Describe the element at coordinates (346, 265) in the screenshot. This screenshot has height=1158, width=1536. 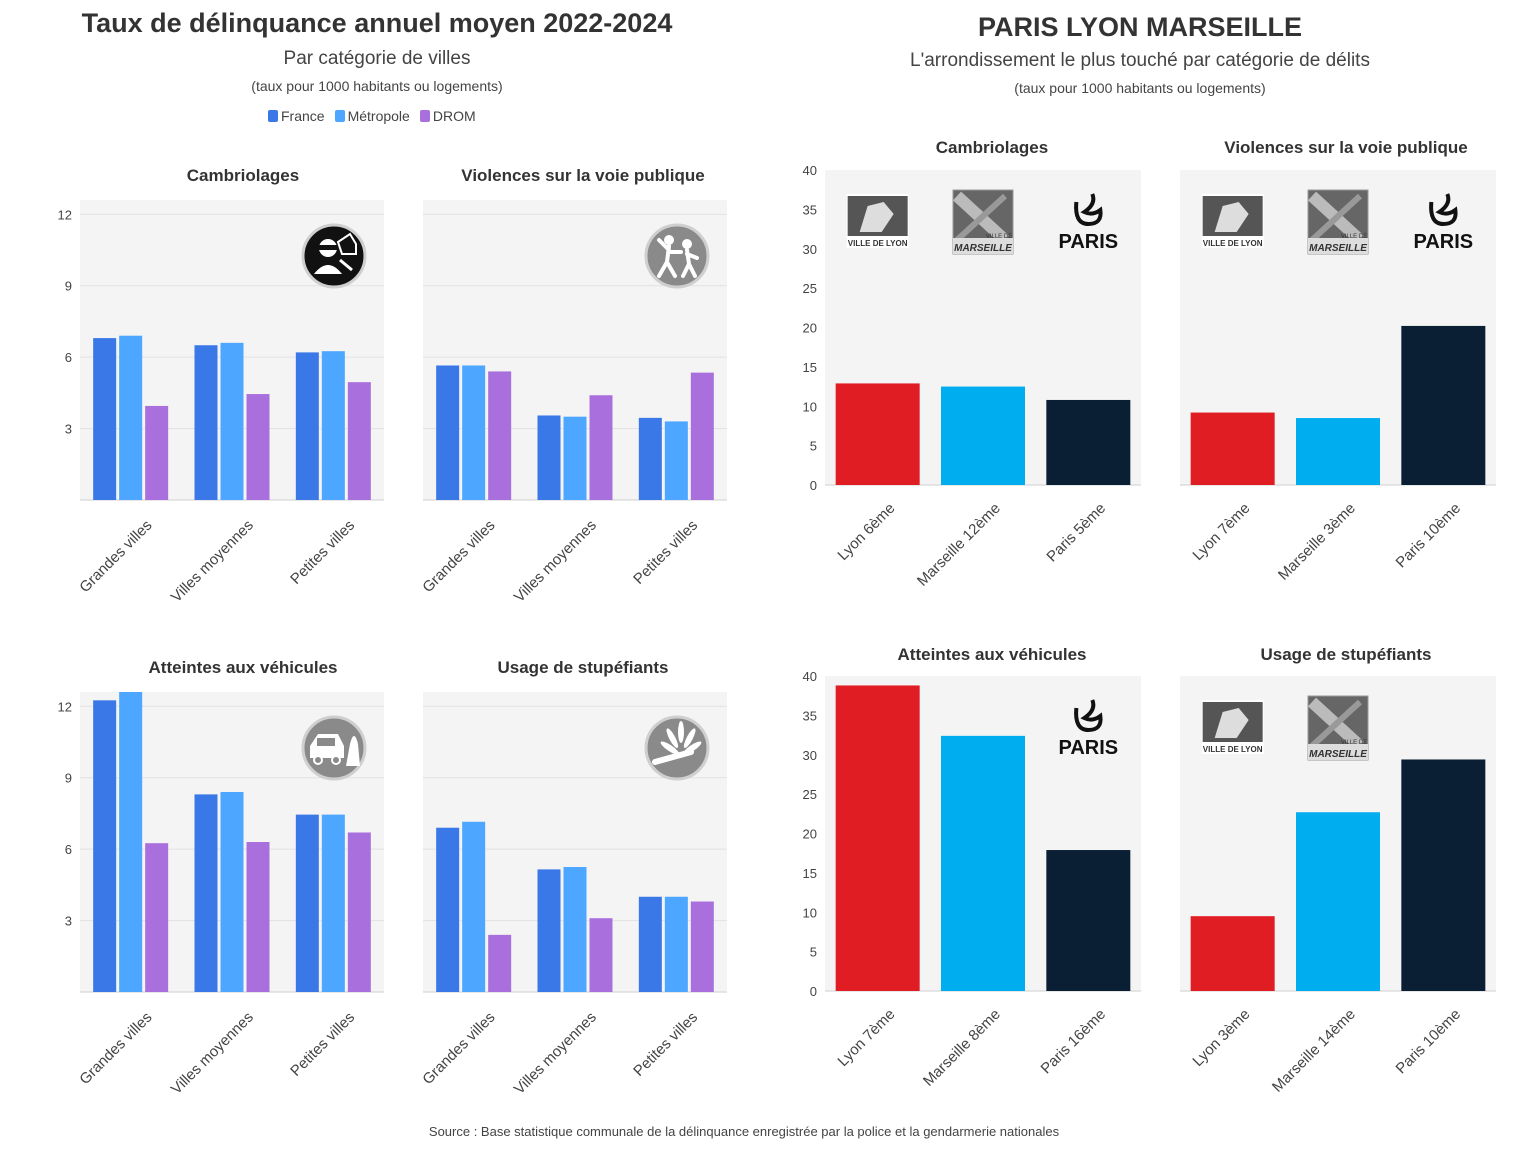
I see `icon-crowbar` at that location.